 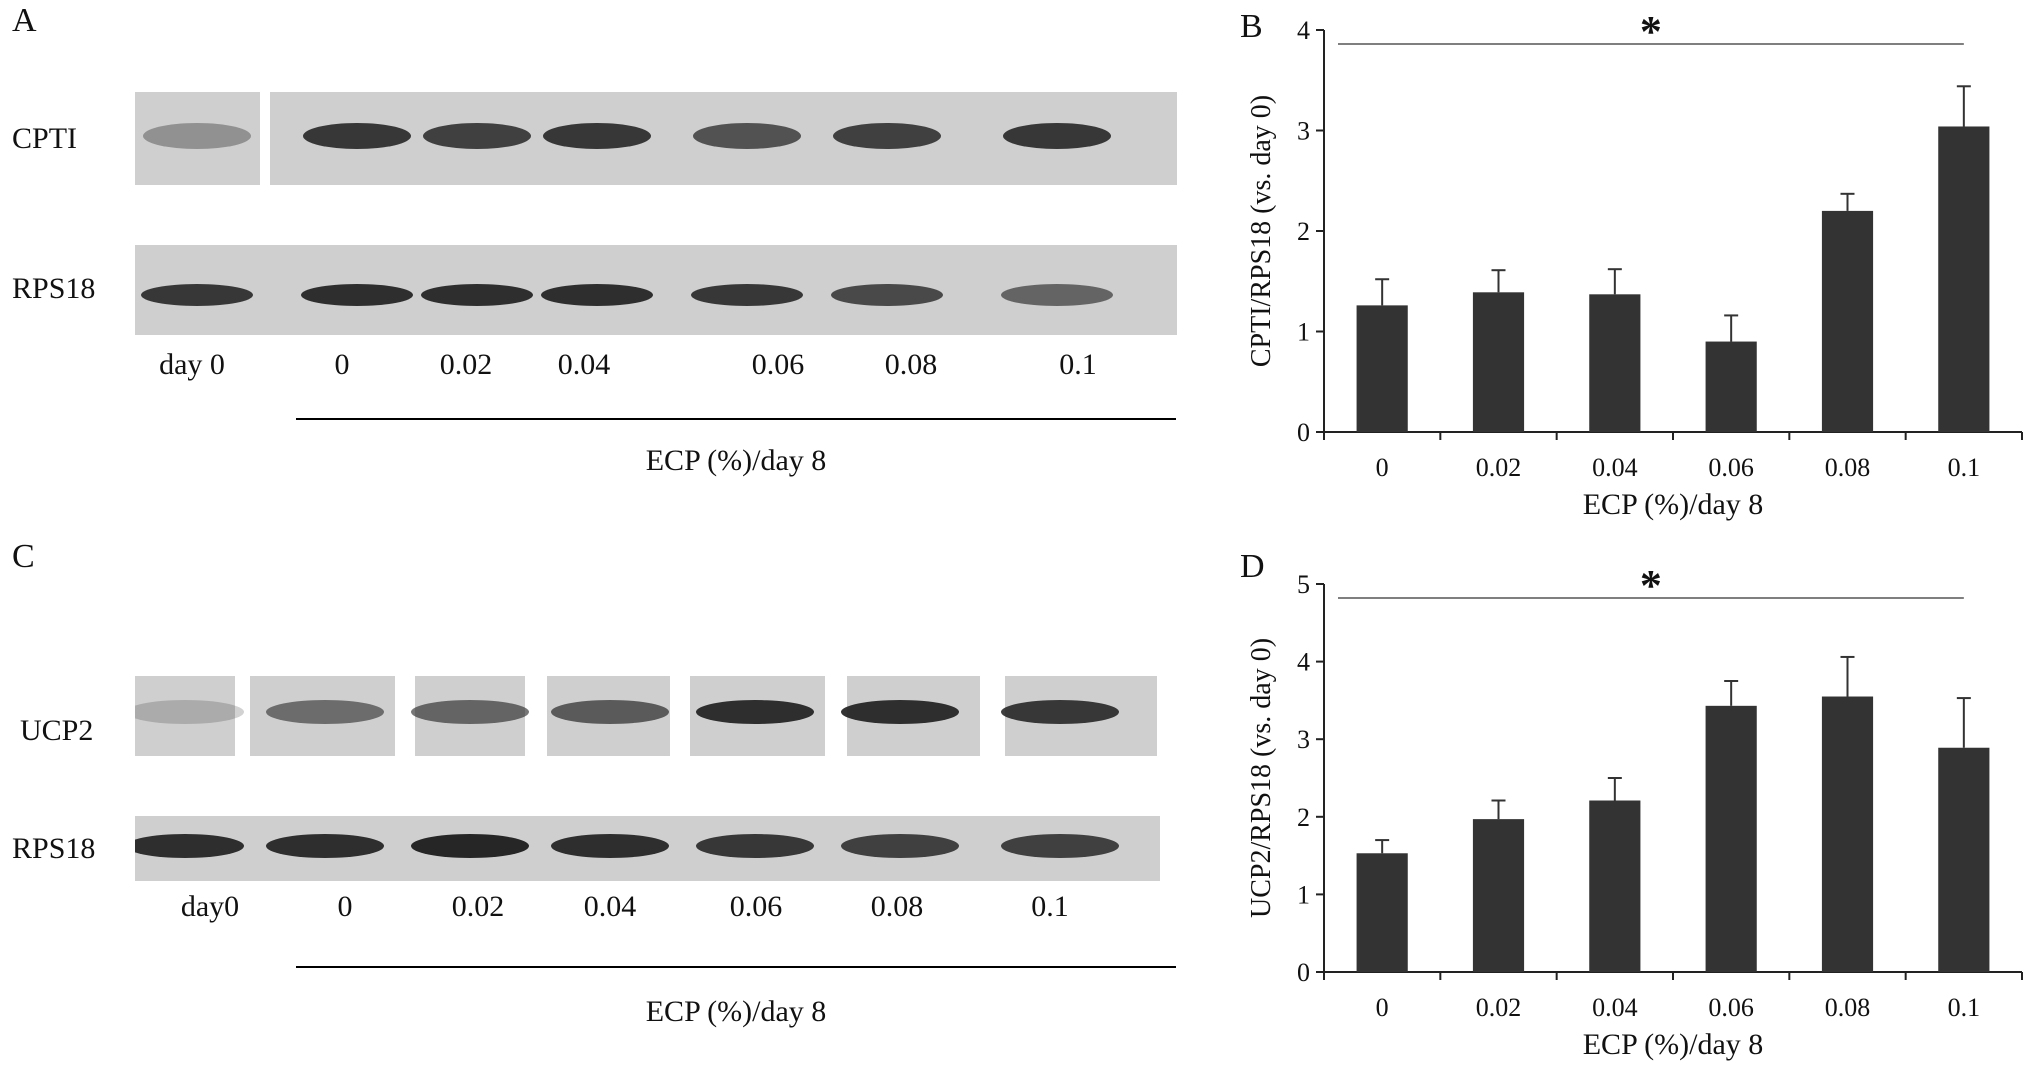 I want to click on group-caption-c: ECP (%)/day 8, so click(x=736, y=1011).